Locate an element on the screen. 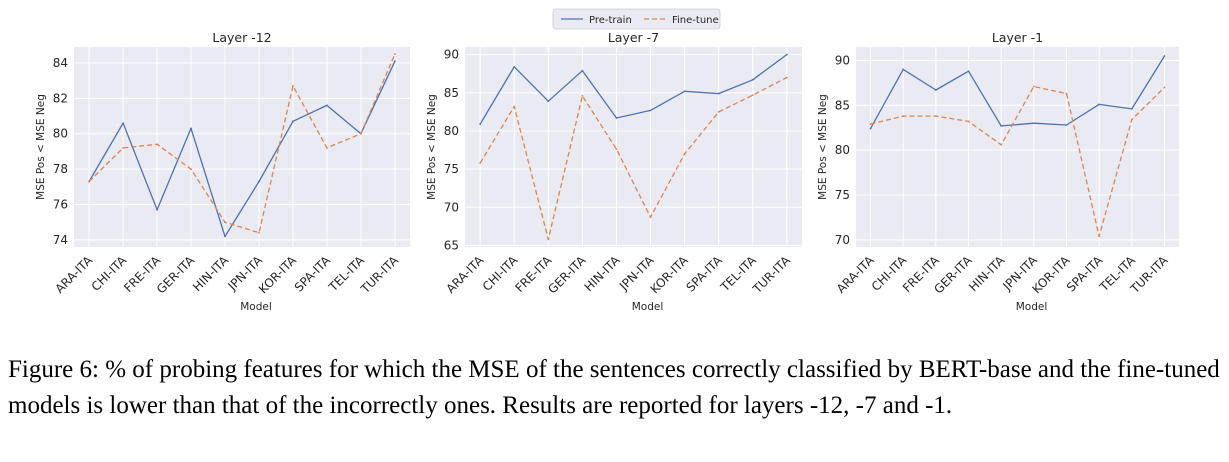  legend-box is located at coordinates (636, 19).